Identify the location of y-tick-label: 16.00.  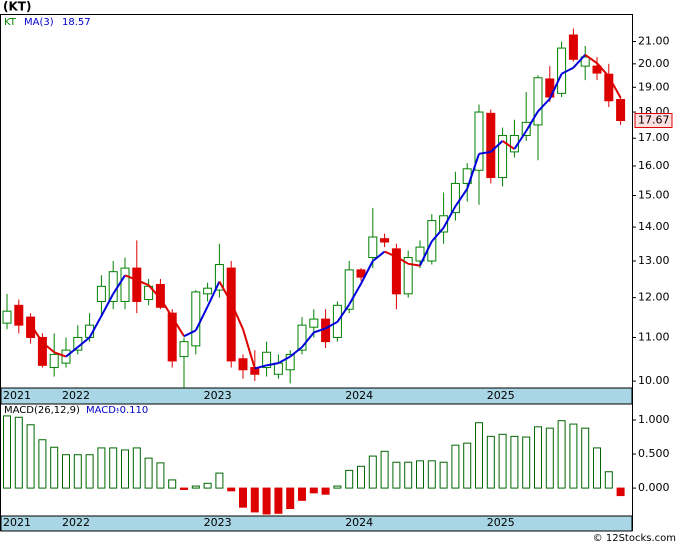
(654, 165).